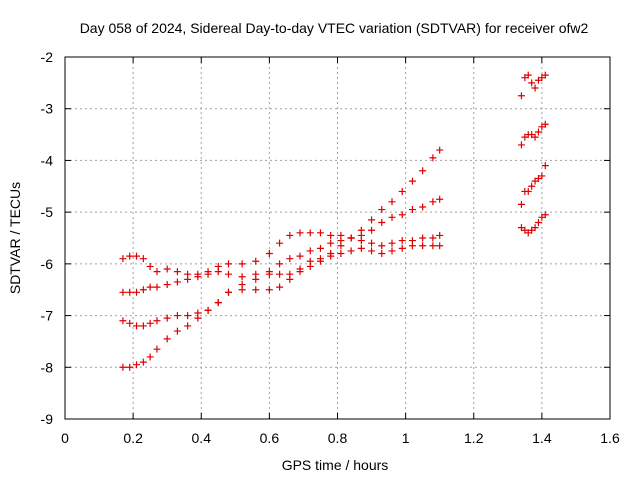 The image size is (640, 480). What do you see at coordinates (338, 438) in the screenshot?
I see `x-tick-label: 0.8` at bounding box center [338, 438].